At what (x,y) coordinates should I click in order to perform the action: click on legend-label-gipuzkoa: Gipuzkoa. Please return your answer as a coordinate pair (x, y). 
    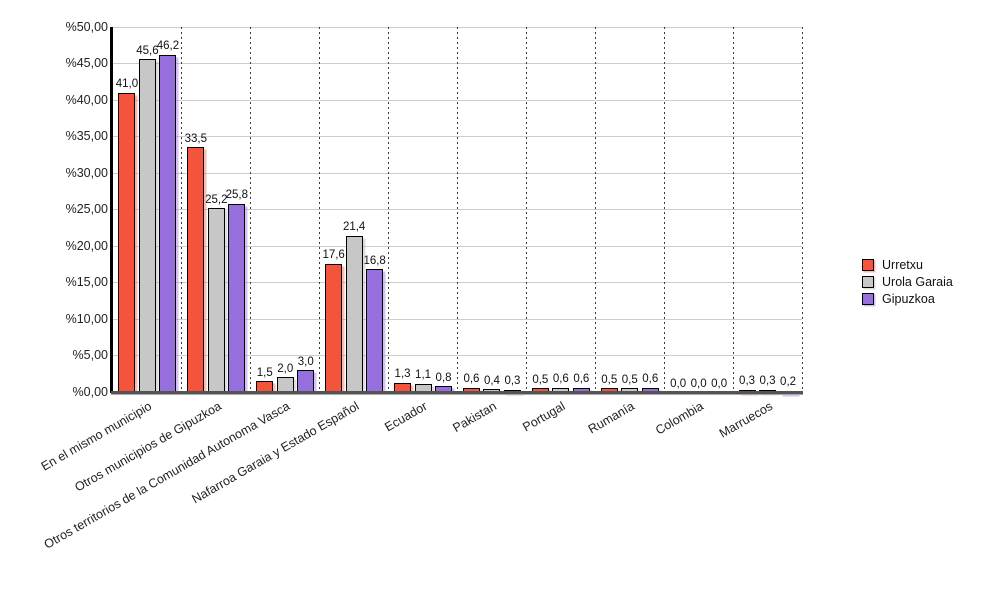
    Looking at the image, I should click on (908, 298).